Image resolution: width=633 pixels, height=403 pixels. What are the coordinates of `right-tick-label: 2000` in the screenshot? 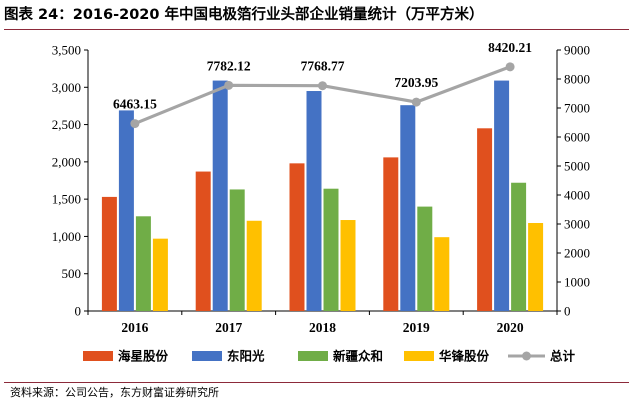 It's located at (577, 253).